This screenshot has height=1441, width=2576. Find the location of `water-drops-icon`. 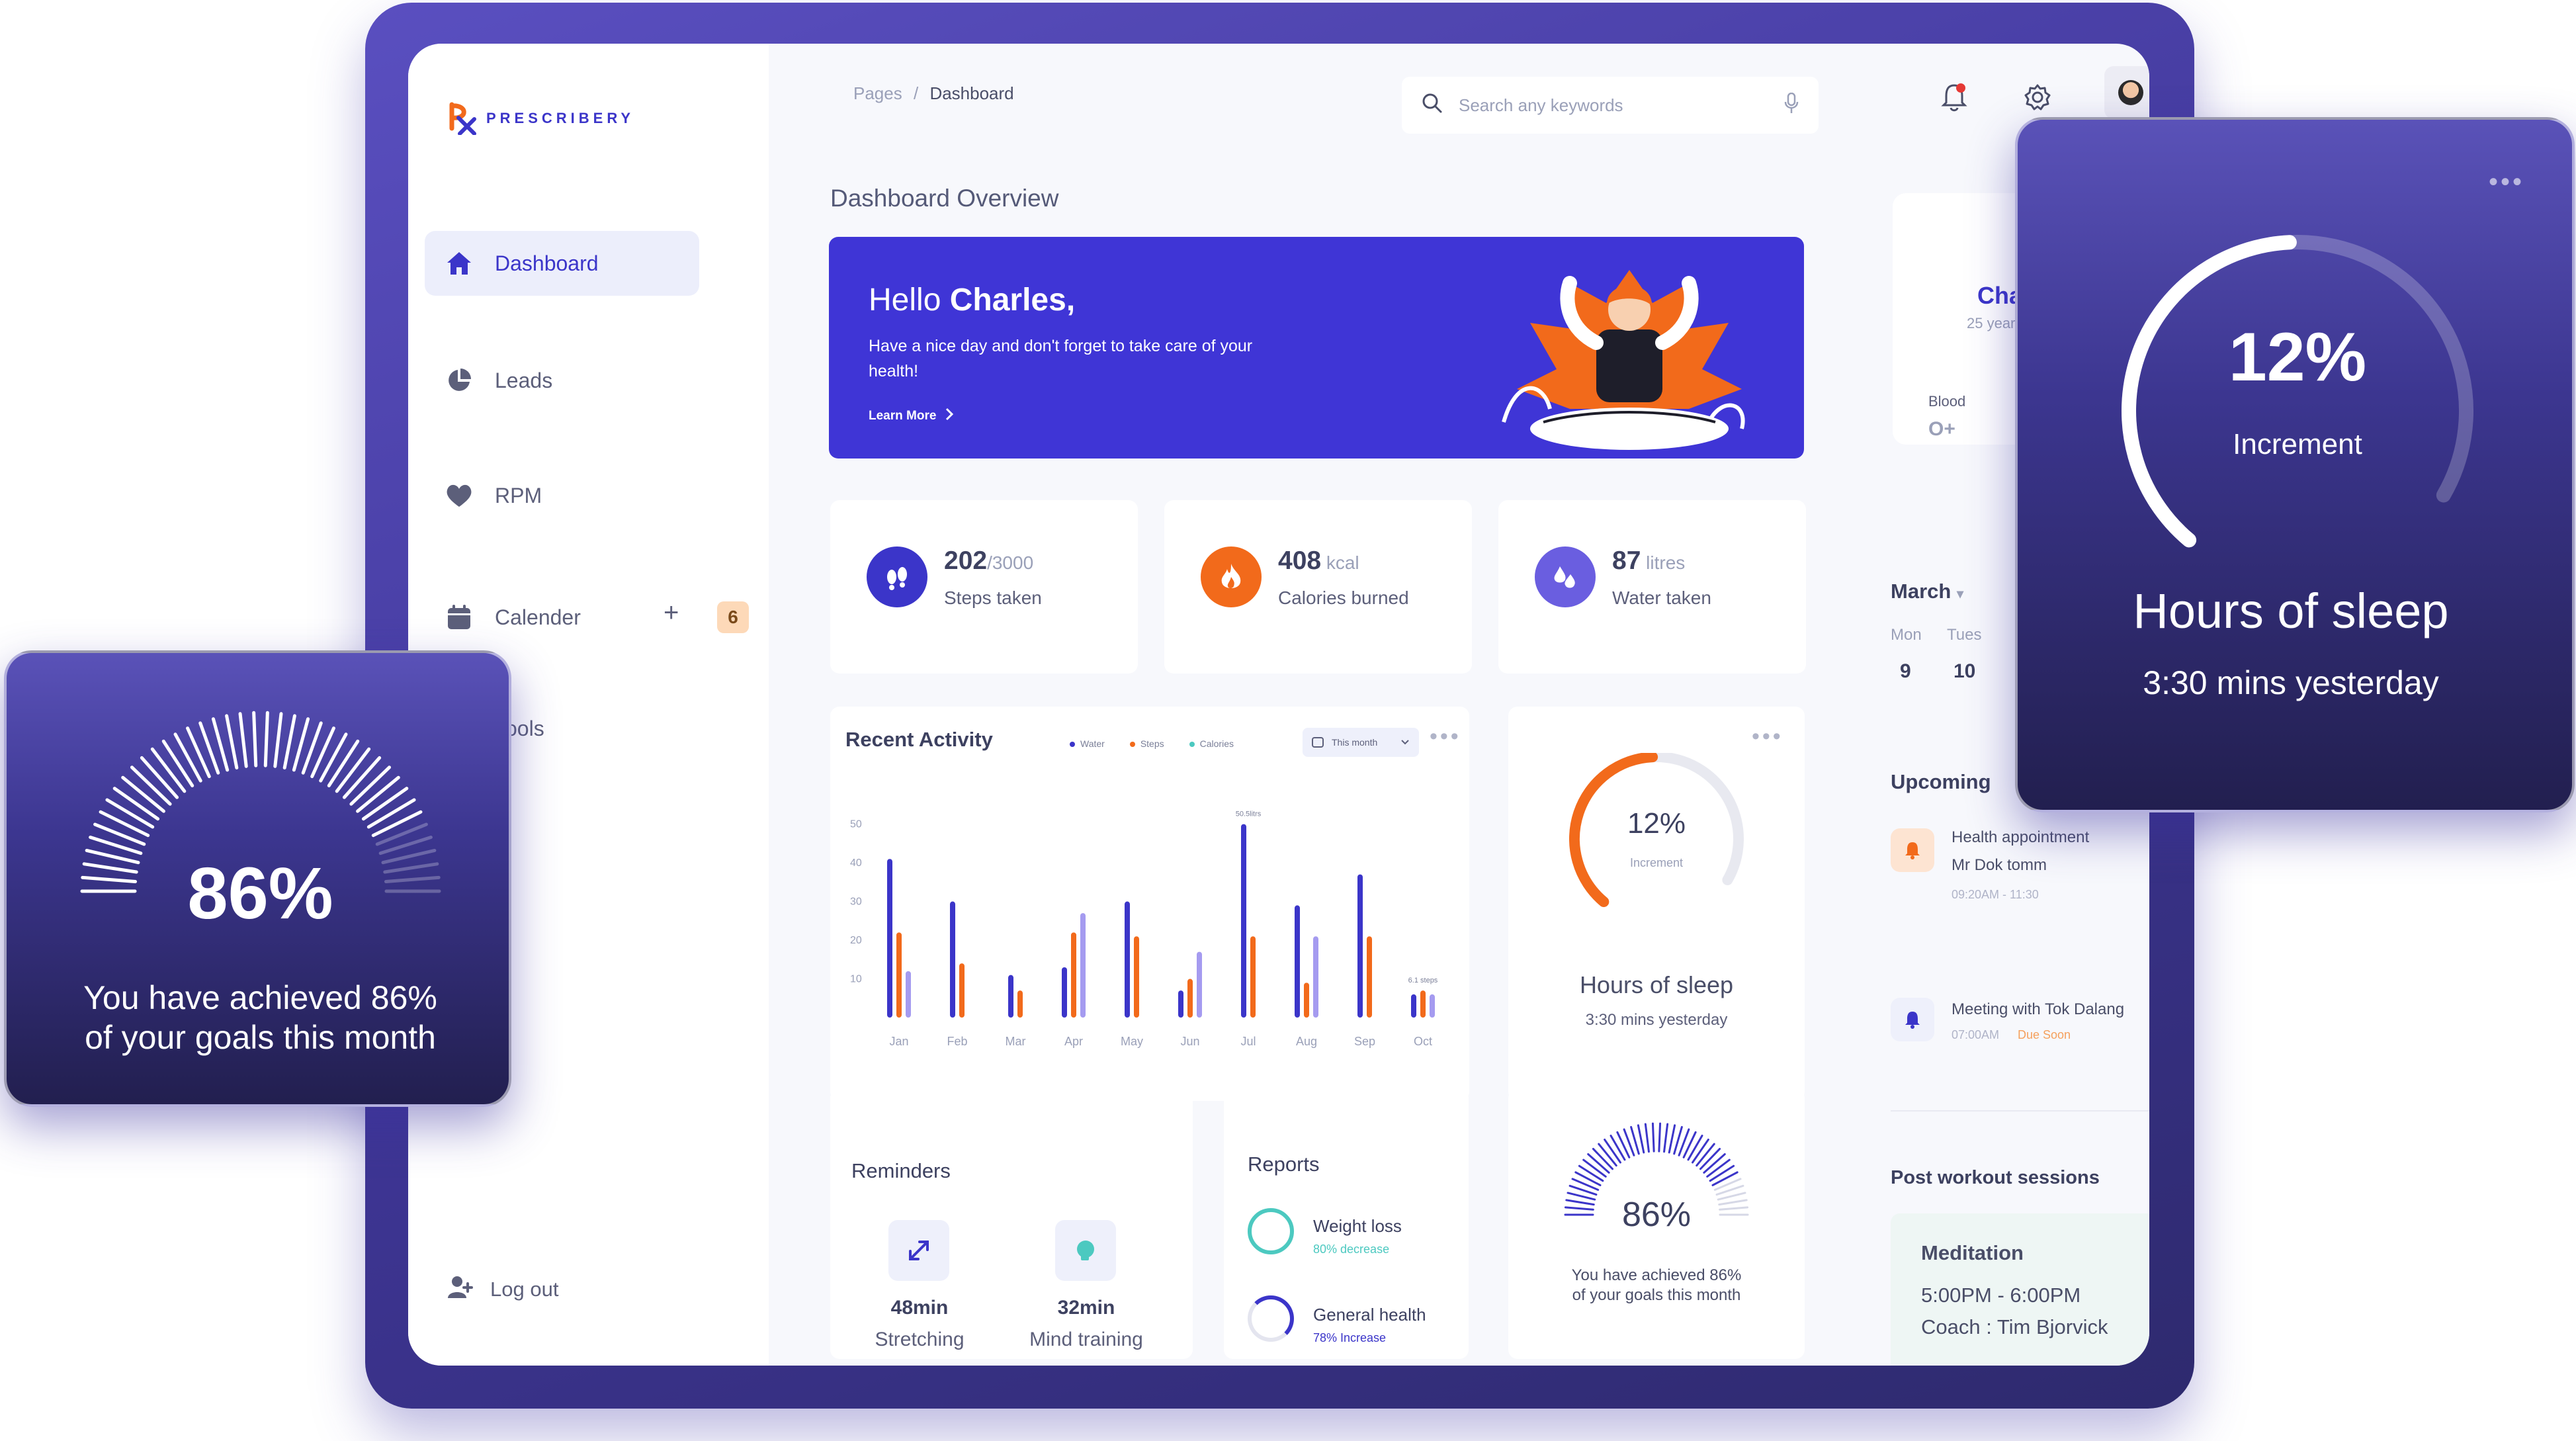

water-drops-icon is located at coordinates (1565, 576).